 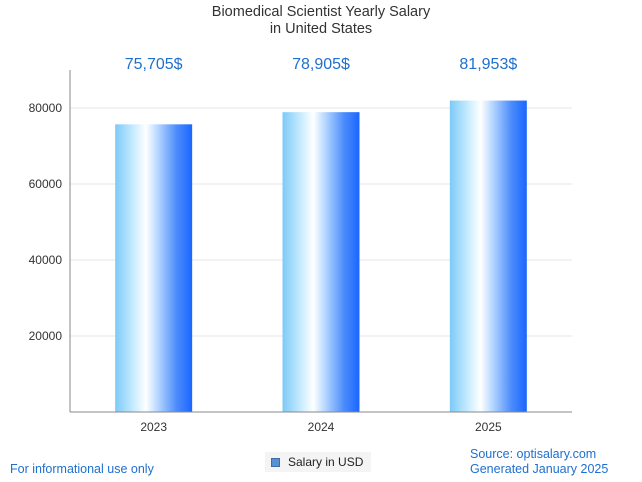 I want to click on y-tick-label: 80000, so click(x=46, y=108).